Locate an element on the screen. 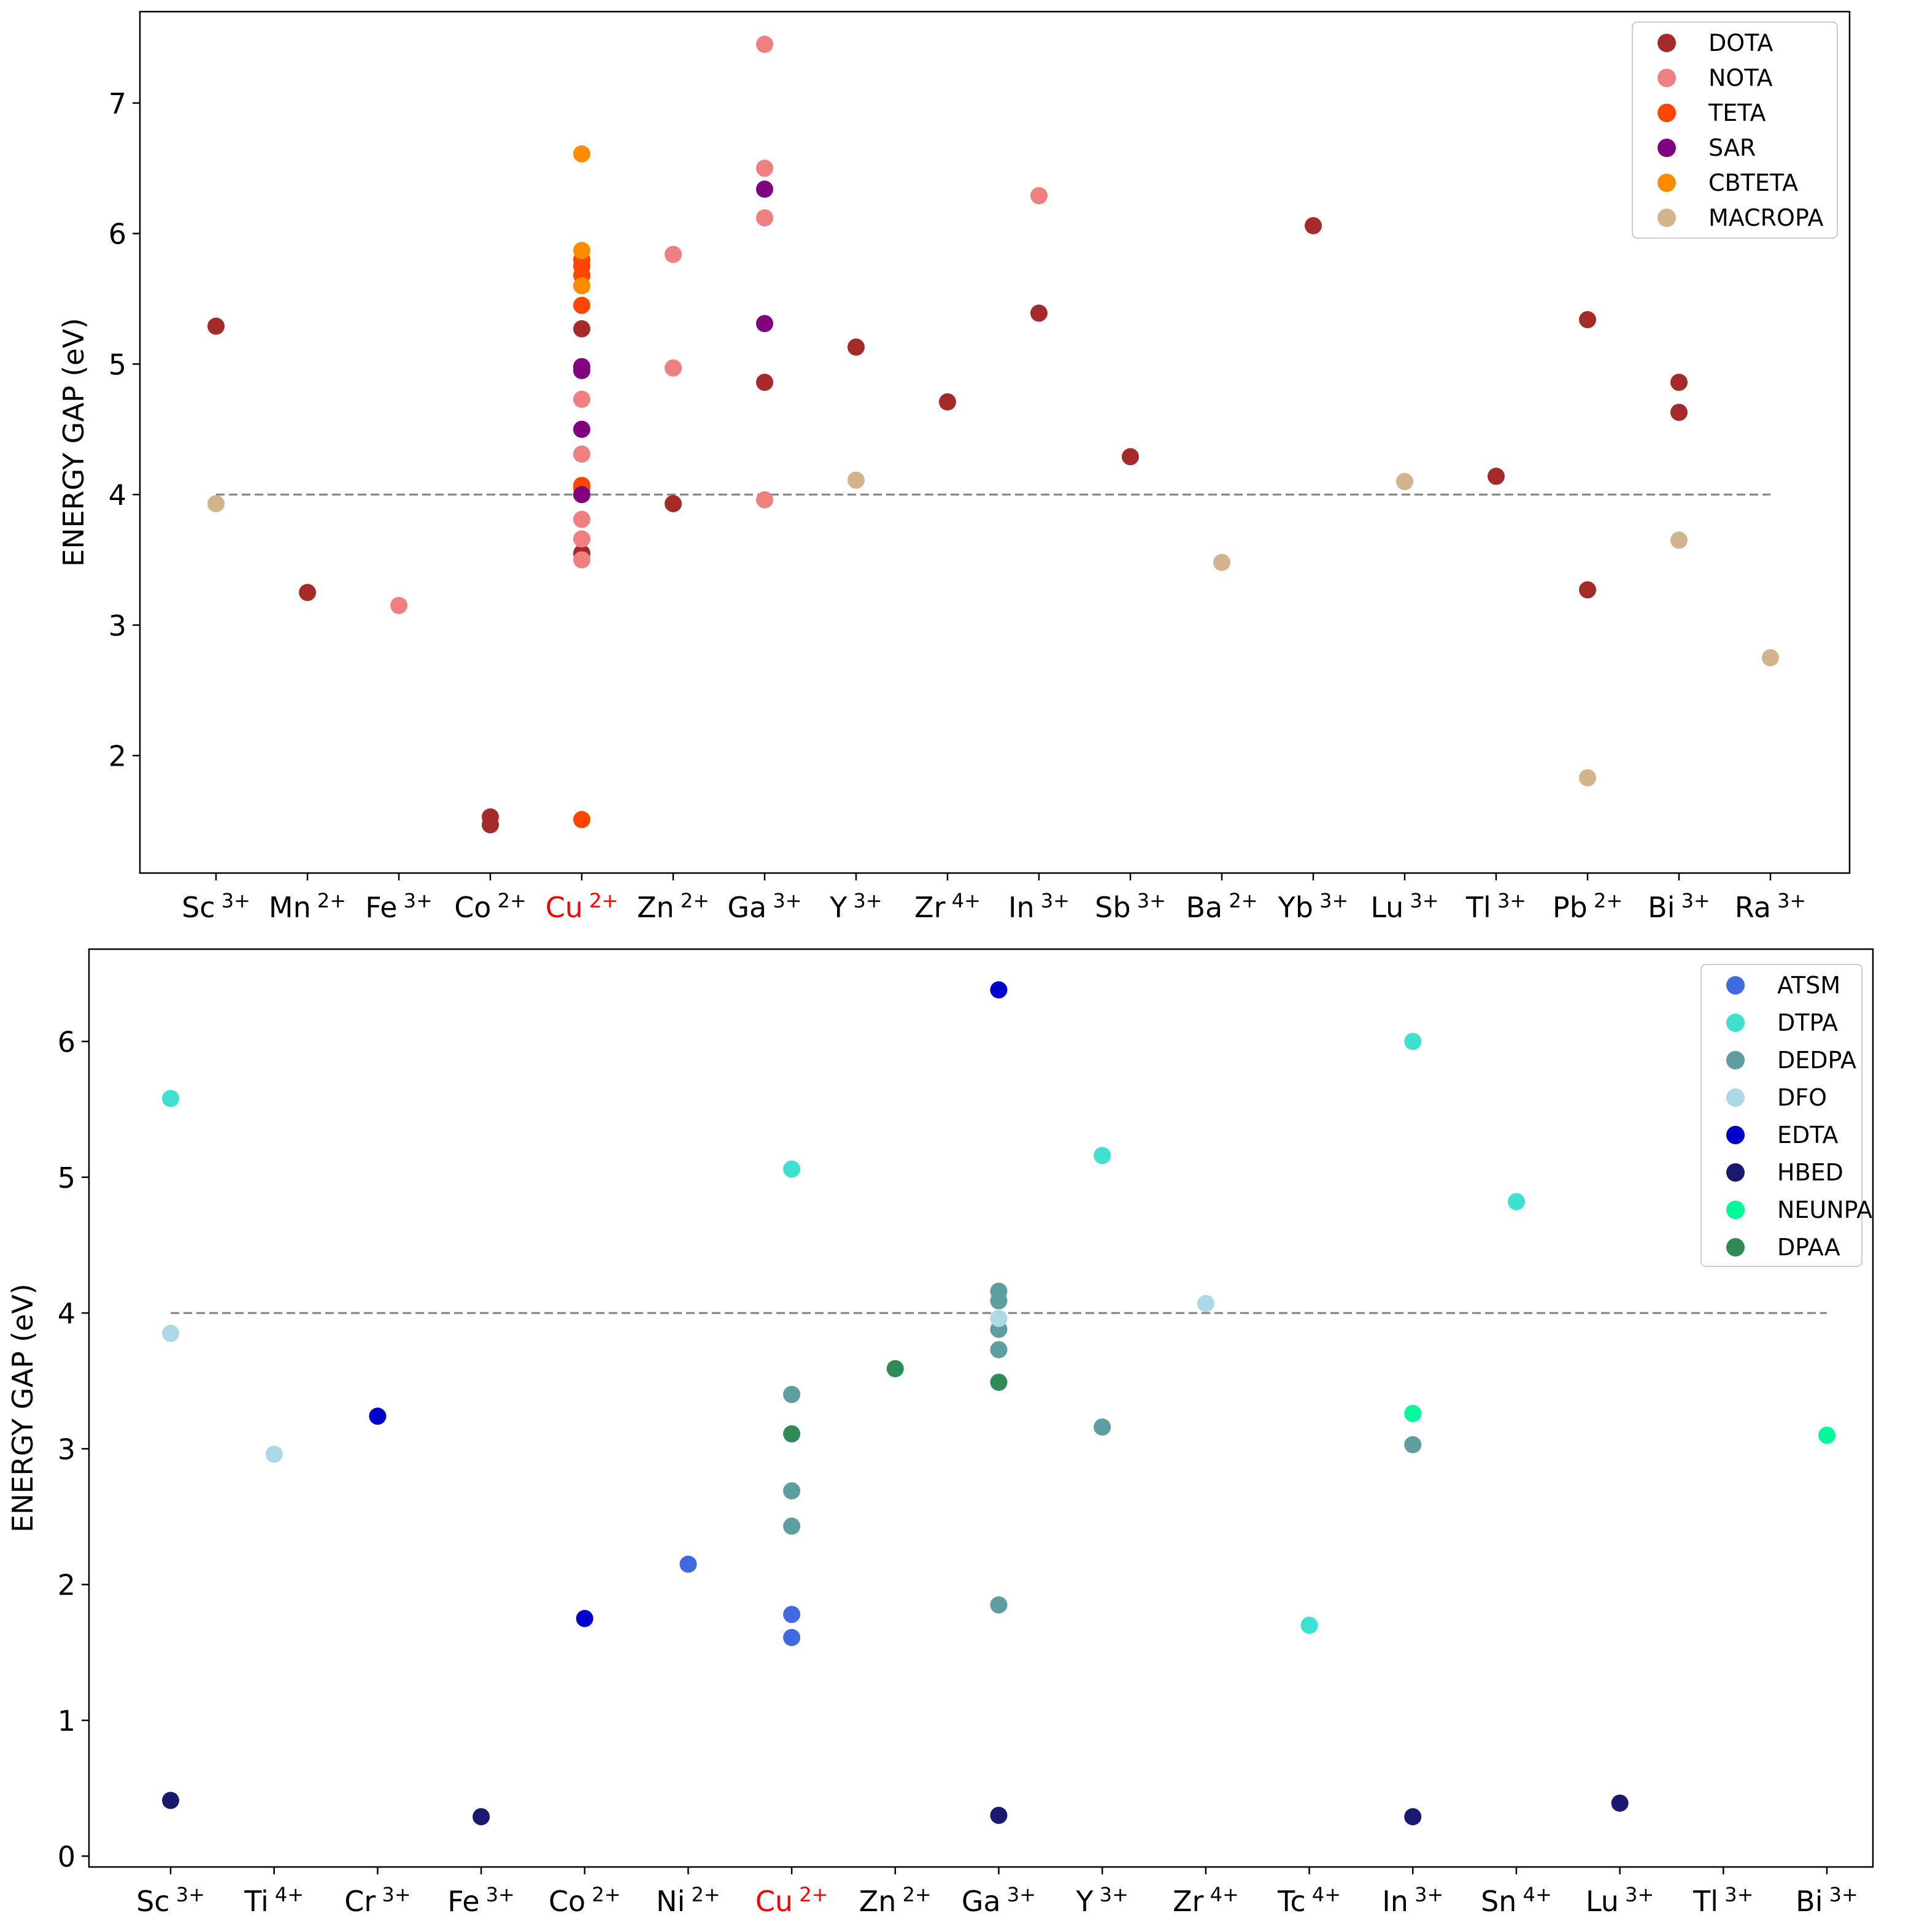  legend-label-hbed: HBED is located at coordinates (1810, 1172).